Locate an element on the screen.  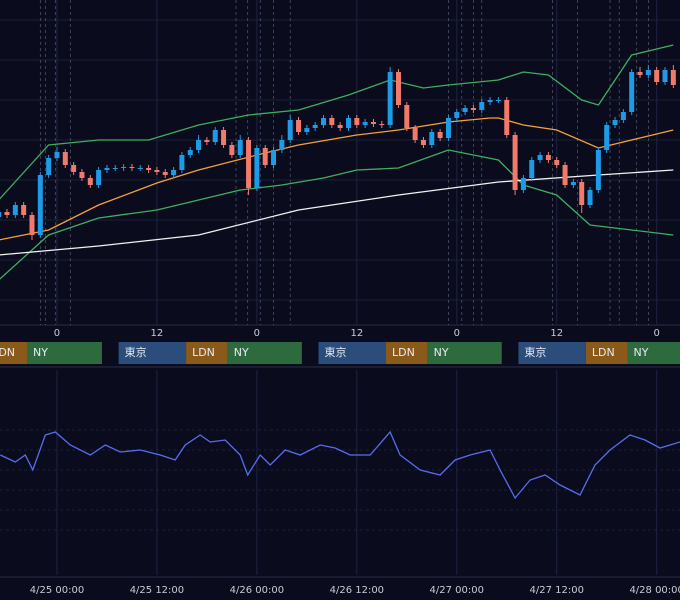
x-tick-label: 4/27 12:00 is located at coordinates (557, 590).